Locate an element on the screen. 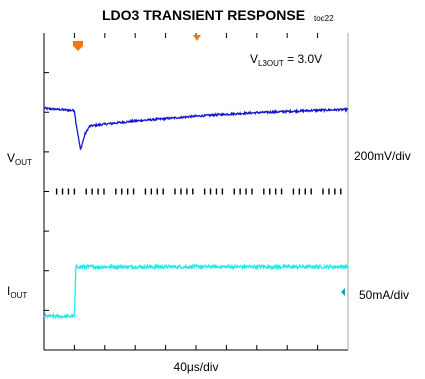  iout-scale-label: 50mA/div is located at coordinates (384, 295).